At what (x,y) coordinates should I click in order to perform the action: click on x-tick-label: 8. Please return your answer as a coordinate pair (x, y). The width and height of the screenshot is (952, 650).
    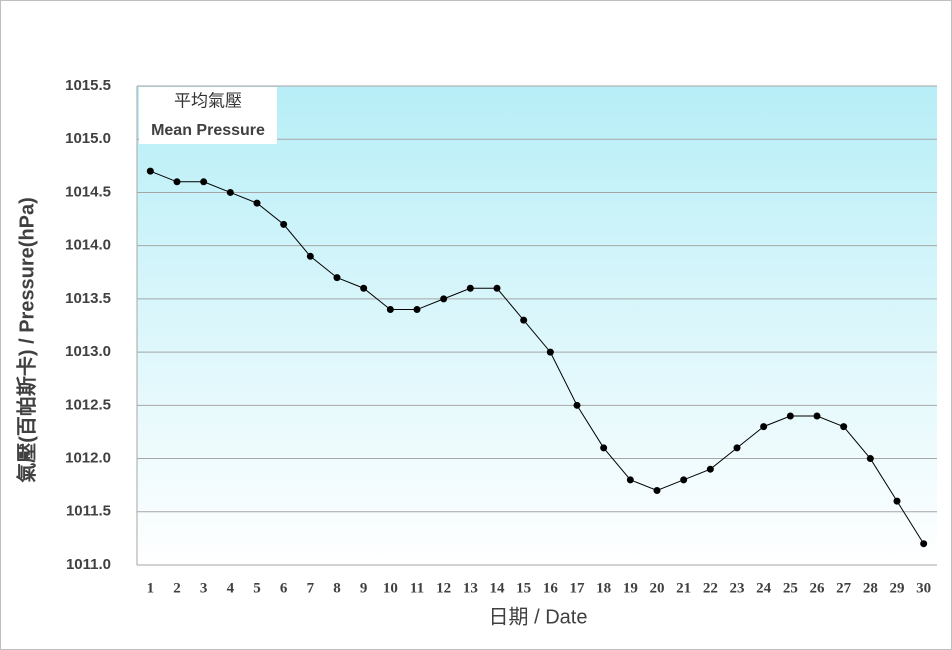
    Looking at the image, I should click on (337, 588).